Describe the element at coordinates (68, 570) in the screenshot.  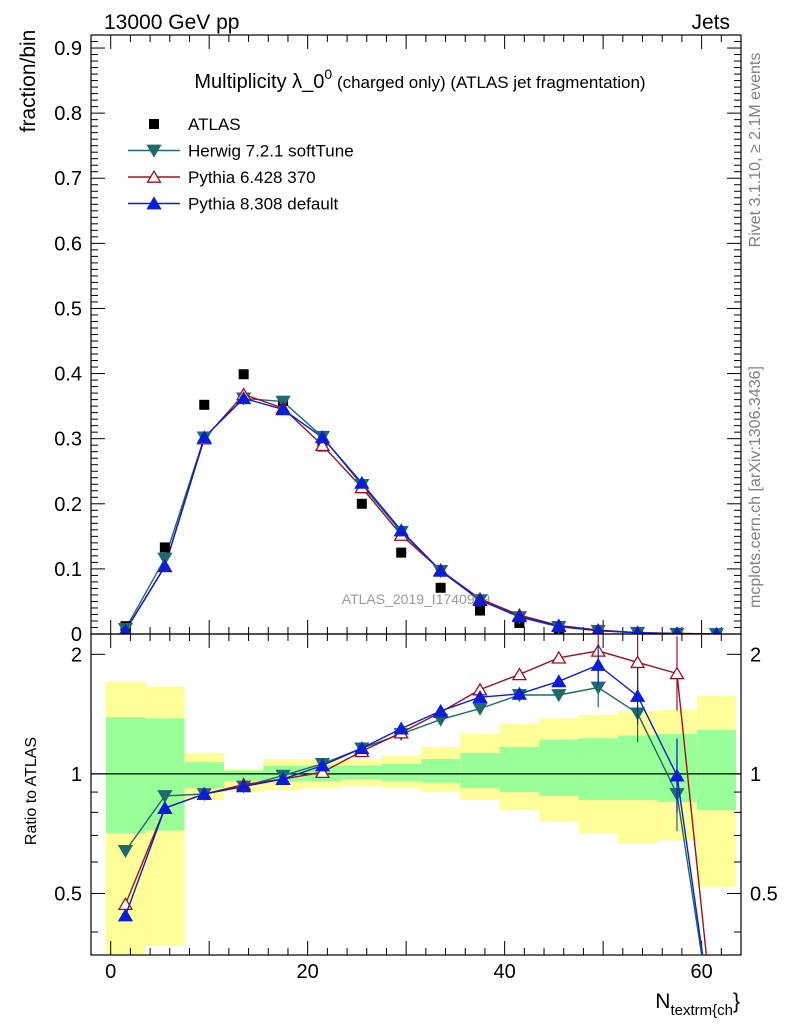
I see `y-tick-label: 0.1` at that location.